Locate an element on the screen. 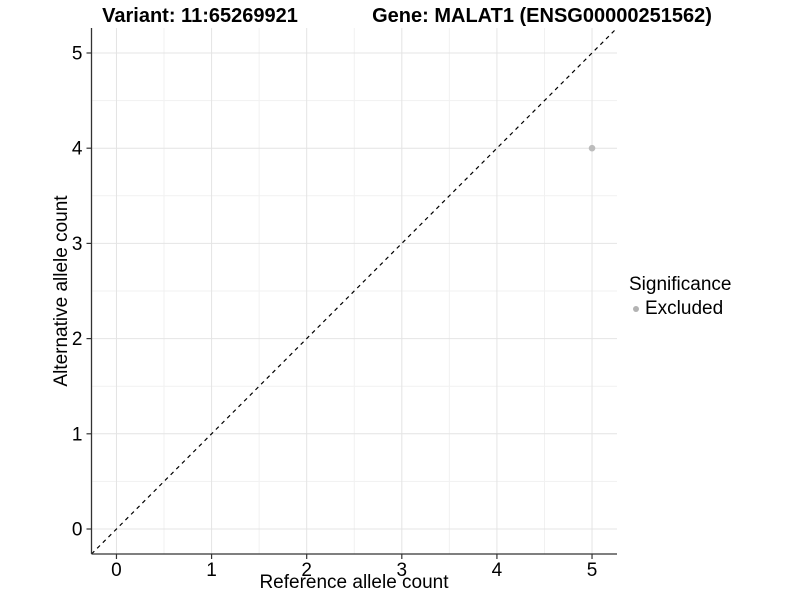 This screenshot has height=600, width=800. data-point is located at coordinates (592, 148).